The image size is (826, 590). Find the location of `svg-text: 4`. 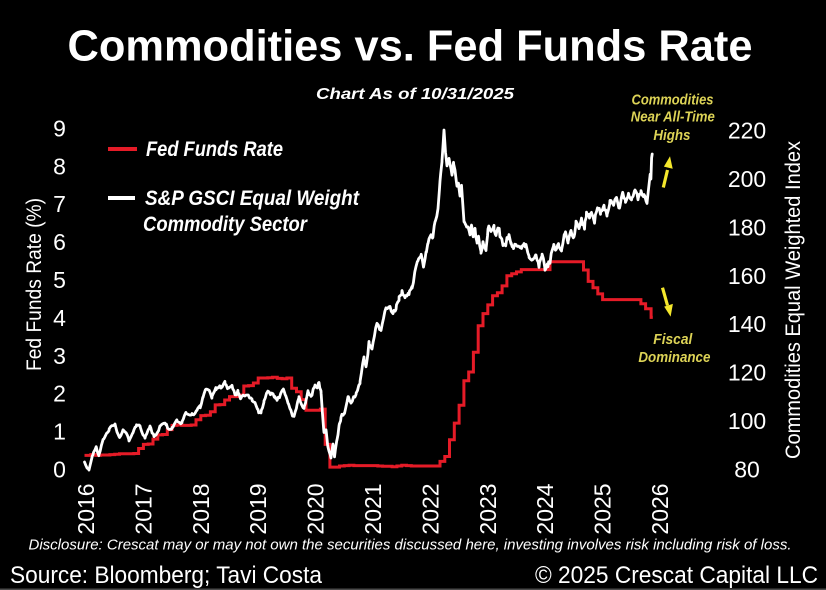

svg-text: 4 is located at coordinates (59, 318).